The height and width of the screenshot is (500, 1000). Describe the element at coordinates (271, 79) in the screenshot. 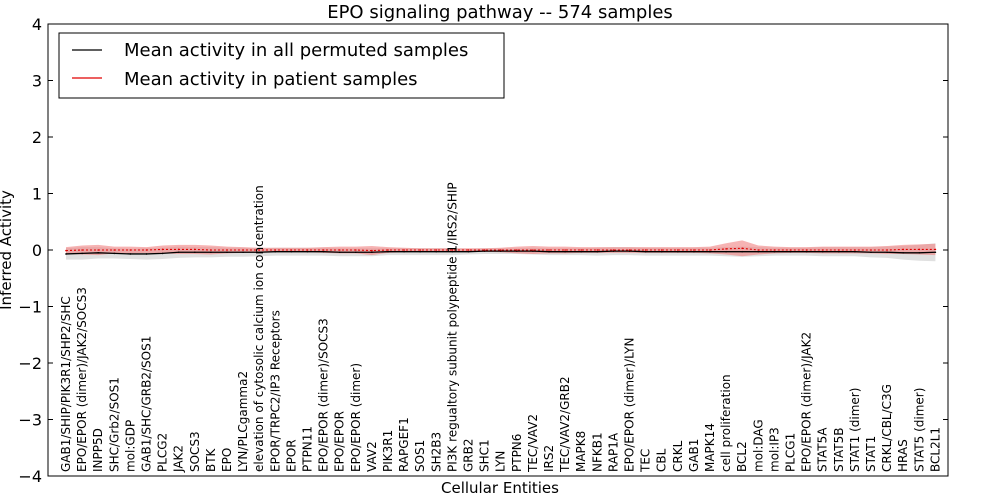

I see `legend-label-patient: Mean activity in patient samples` at that location.